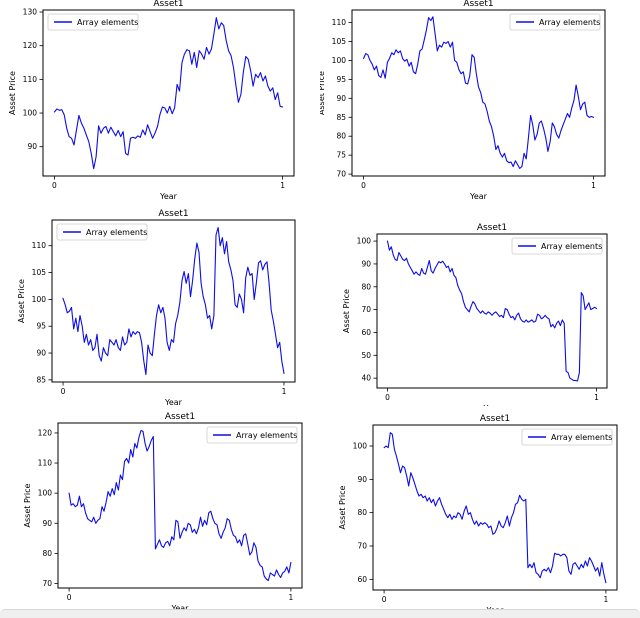 The width and height of the screenshot is (640, 618). What do you see at coordinates (30, 12) in the screenshot?
I see `y-tick-label: 130` at bounding box center [30, 12].